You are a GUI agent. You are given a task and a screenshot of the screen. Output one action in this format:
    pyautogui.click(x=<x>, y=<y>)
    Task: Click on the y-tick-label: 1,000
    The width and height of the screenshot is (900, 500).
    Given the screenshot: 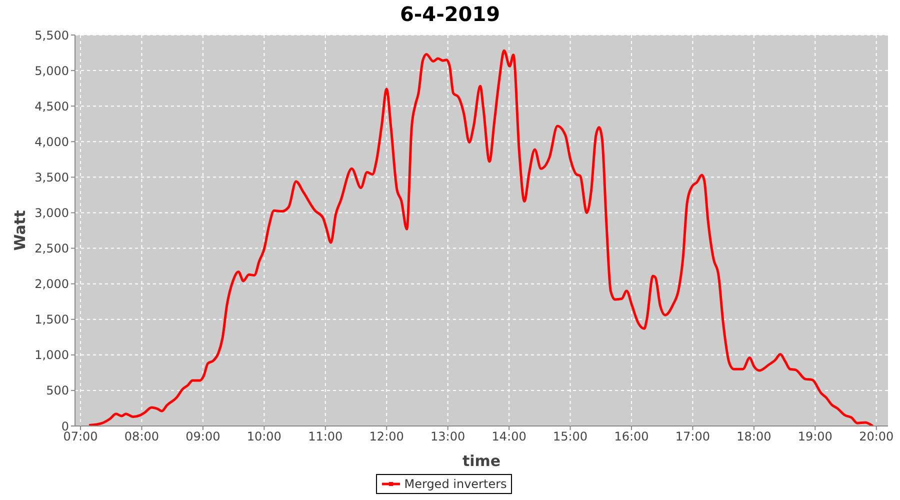 What is the action you would take?
    pyautogui.click(x=51, y=355)
    